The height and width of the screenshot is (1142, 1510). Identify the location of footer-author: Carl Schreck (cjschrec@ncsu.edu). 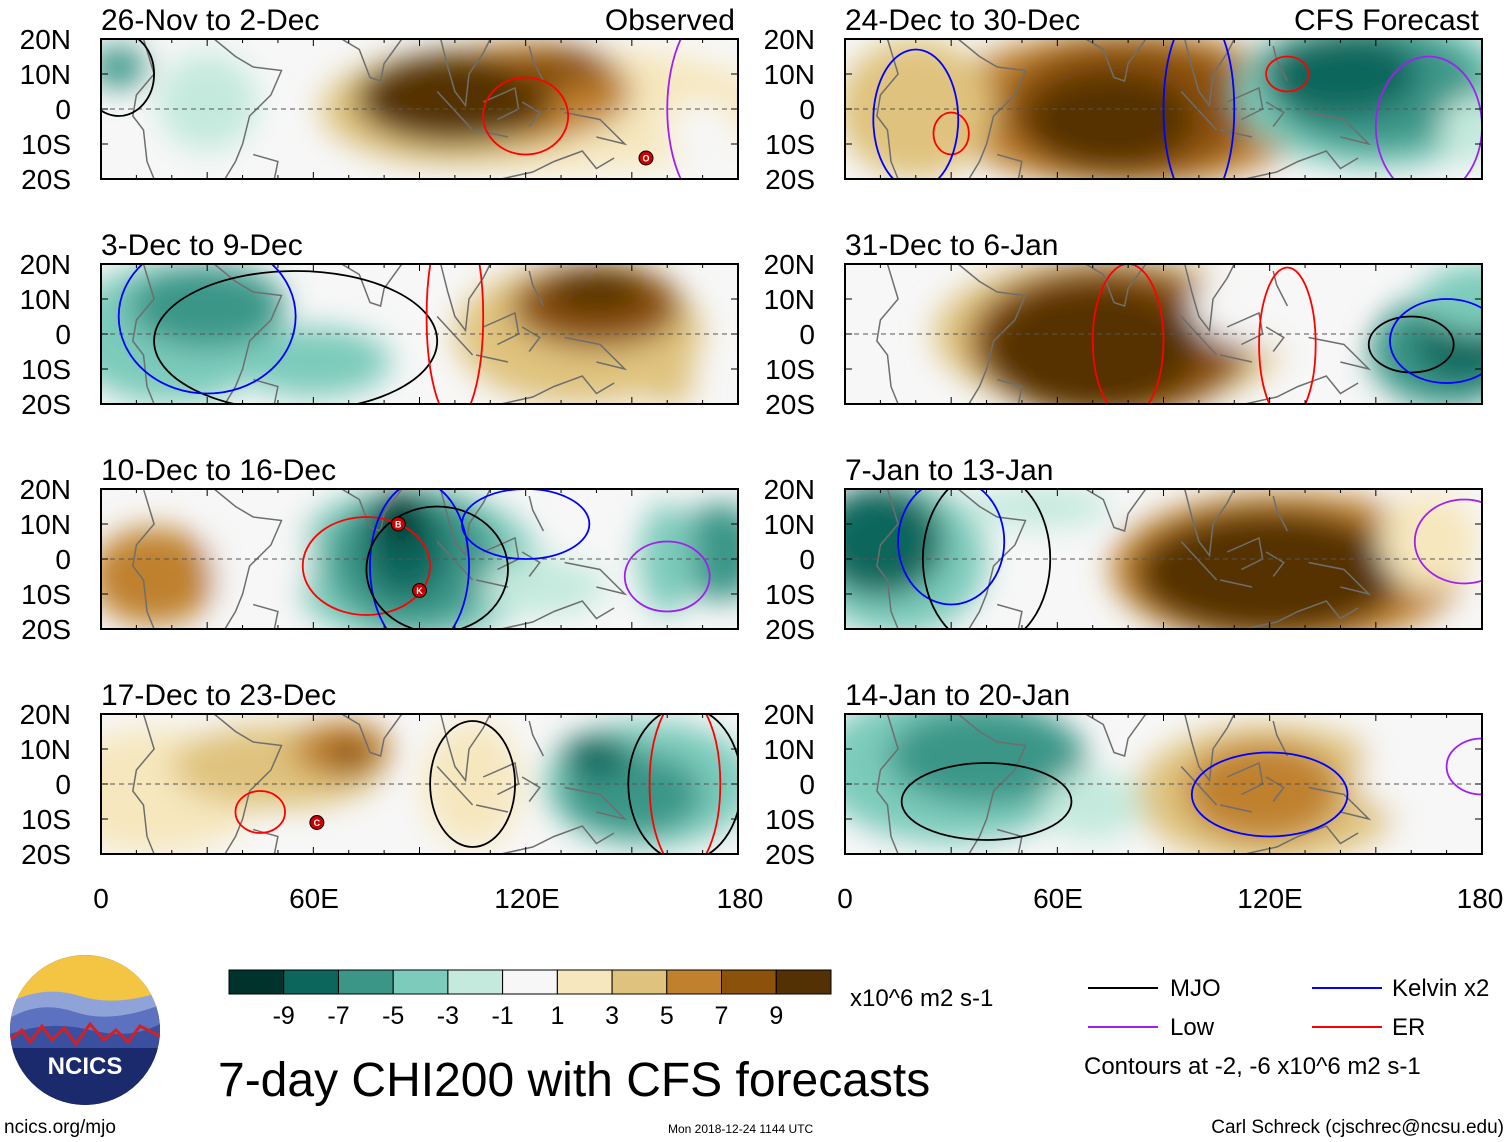
(1357, 1127).